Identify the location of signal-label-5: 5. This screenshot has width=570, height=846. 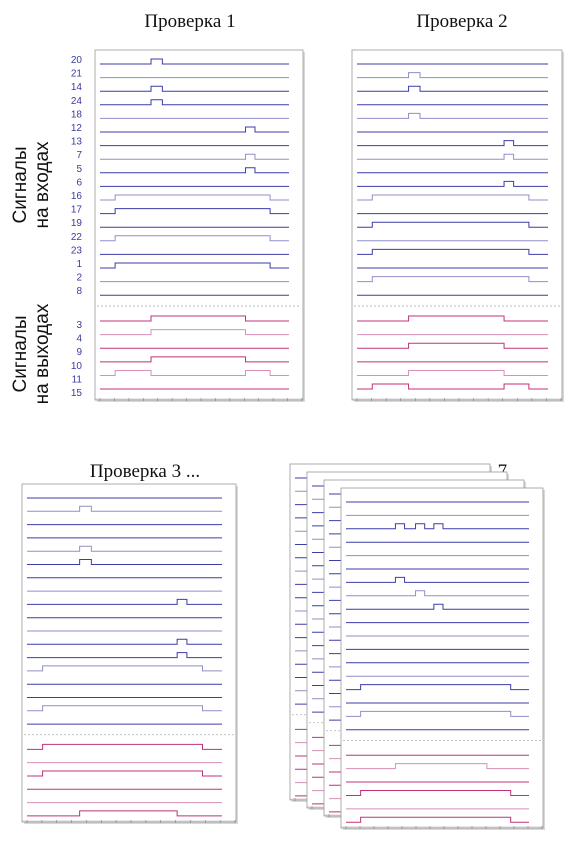
(79, 169).